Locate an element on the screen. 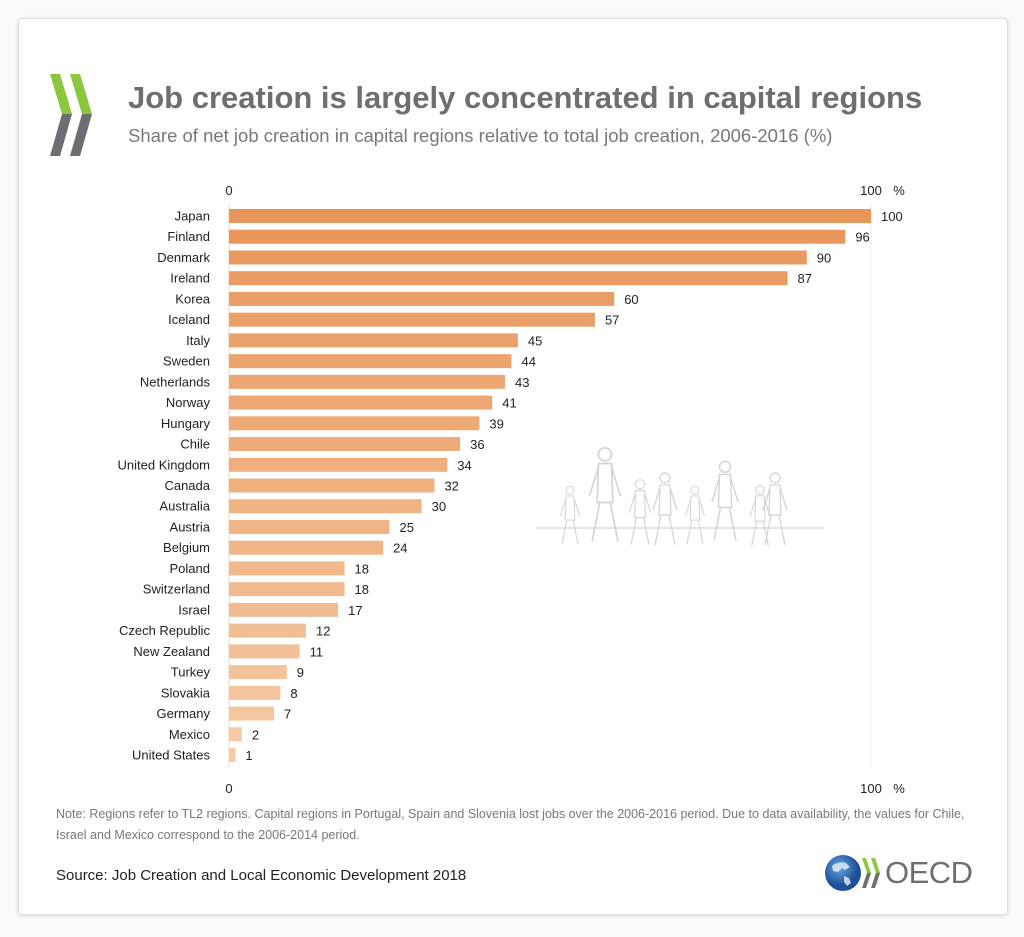 Image resolution: width=1024 pixels, height=937 pixels. bar-japan is located at coordinates (550, 216).